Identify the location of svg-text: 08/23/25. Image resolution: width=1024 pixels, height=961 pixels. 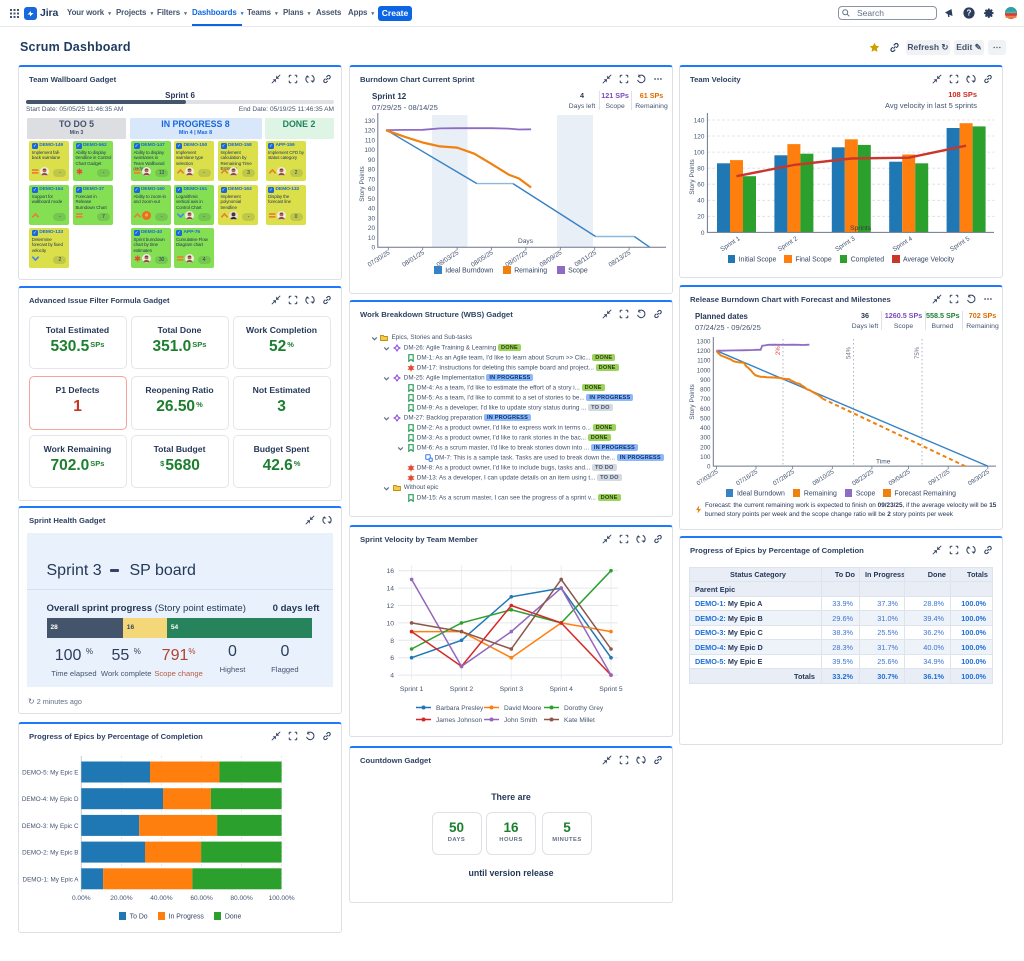
(863, 477).